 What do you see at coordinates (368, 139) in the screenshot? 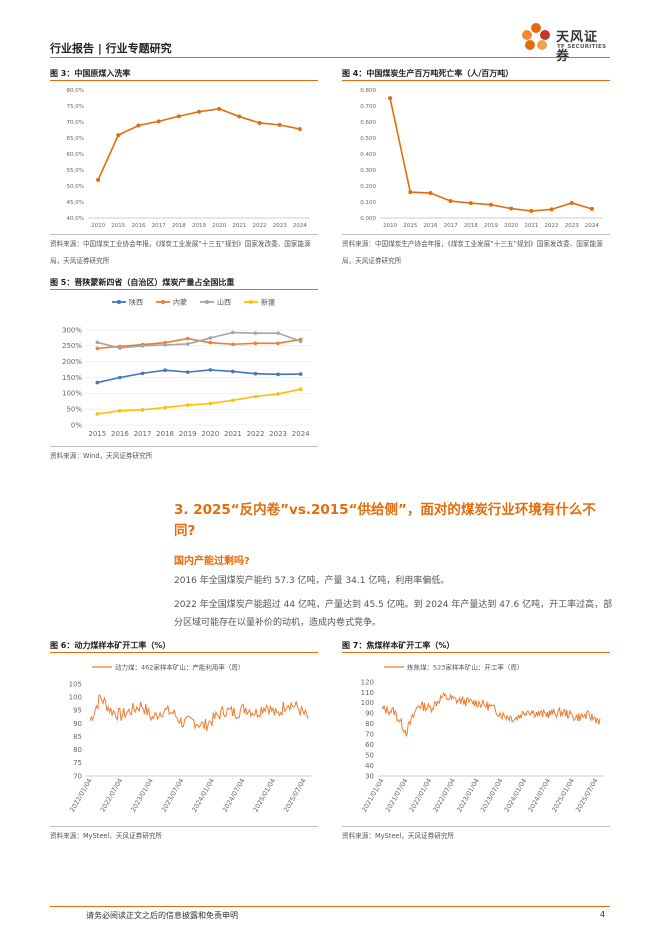
I see `y-tick-label: 0.500` at bounding box center [368, 139].